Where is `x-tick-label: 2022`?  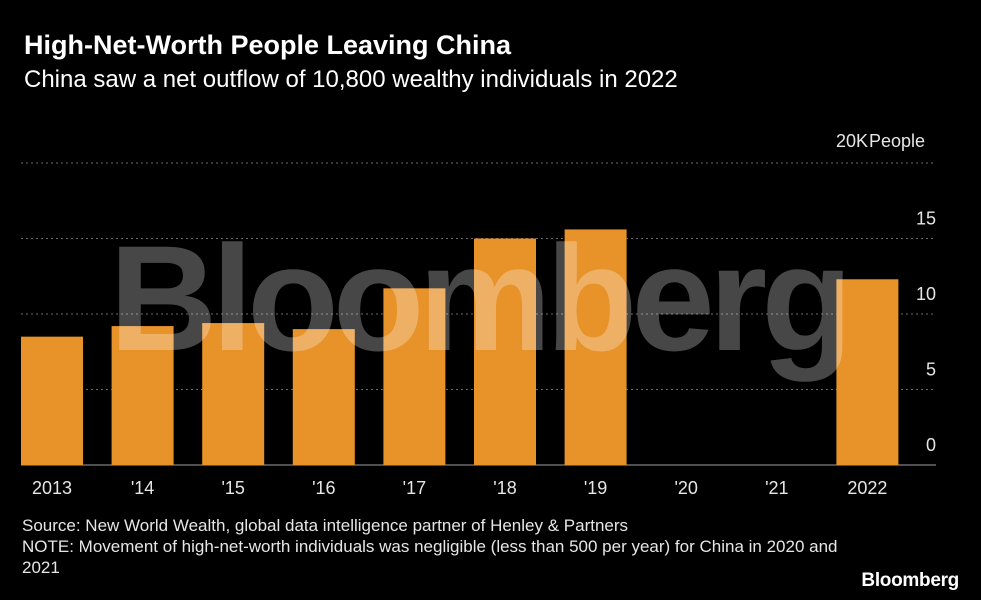
x-tick-label: 2022 is located at coordinates (867, 488).